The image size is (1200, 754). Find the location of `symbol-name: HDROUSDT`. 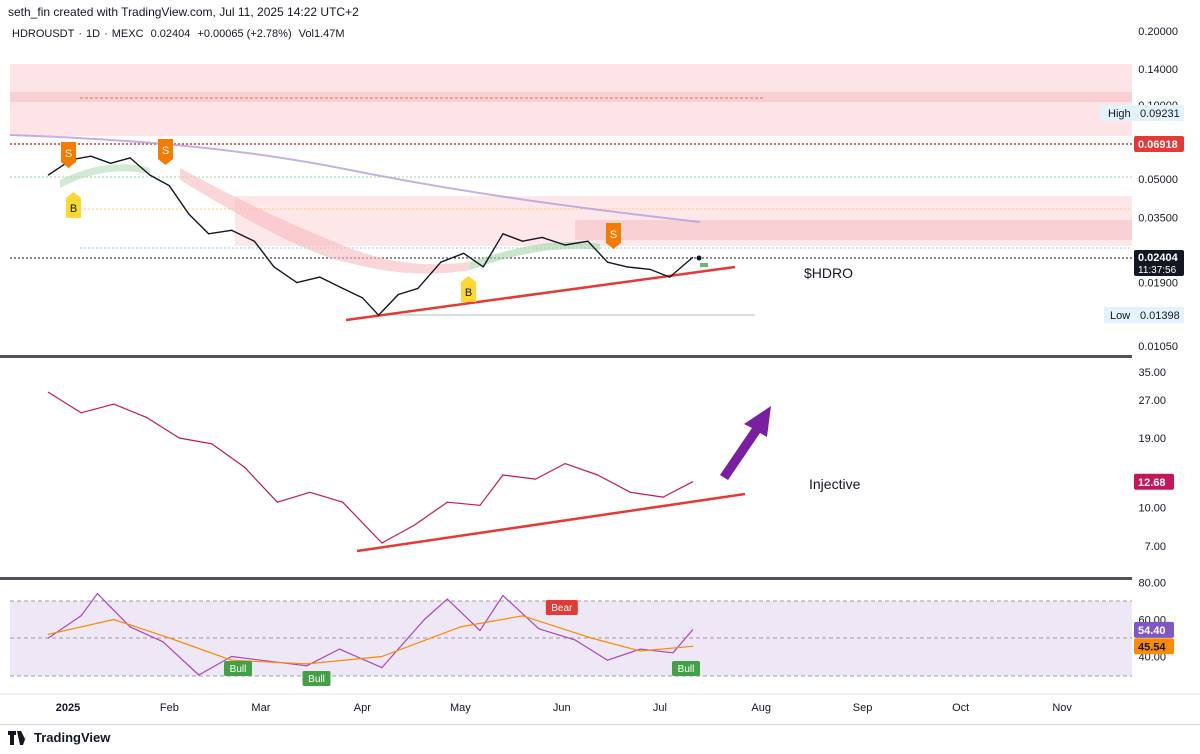

symbol-name: HDROUSDT is located at coordinates (43, 34).